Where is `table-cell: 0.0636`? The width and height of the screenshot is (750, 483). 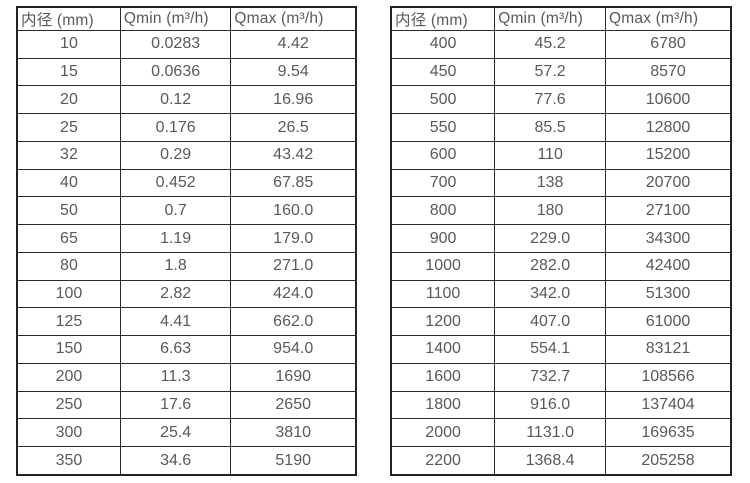
table-cell: 0.0636 is located at coordinates (175, 72).